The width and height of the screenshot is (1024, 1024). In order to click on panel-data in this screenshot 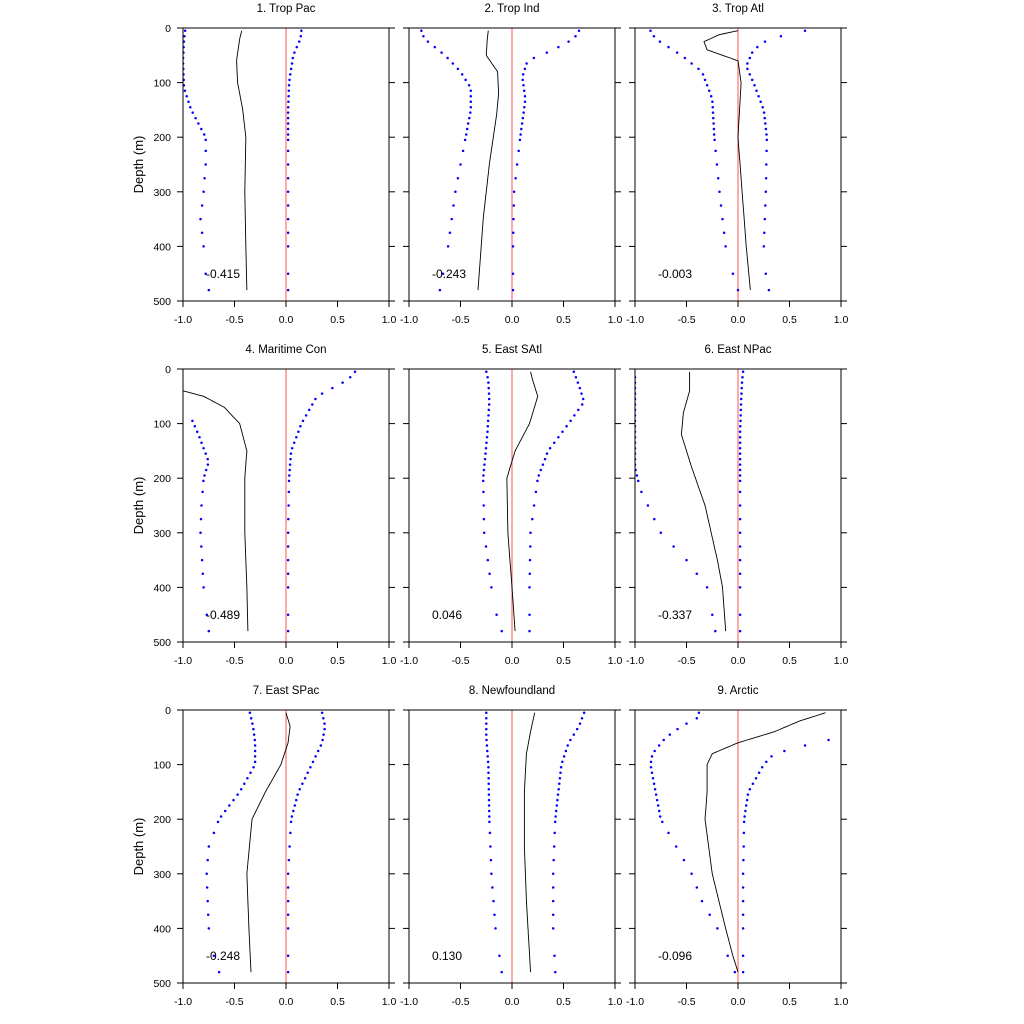, I will do `click(739, 842)`.